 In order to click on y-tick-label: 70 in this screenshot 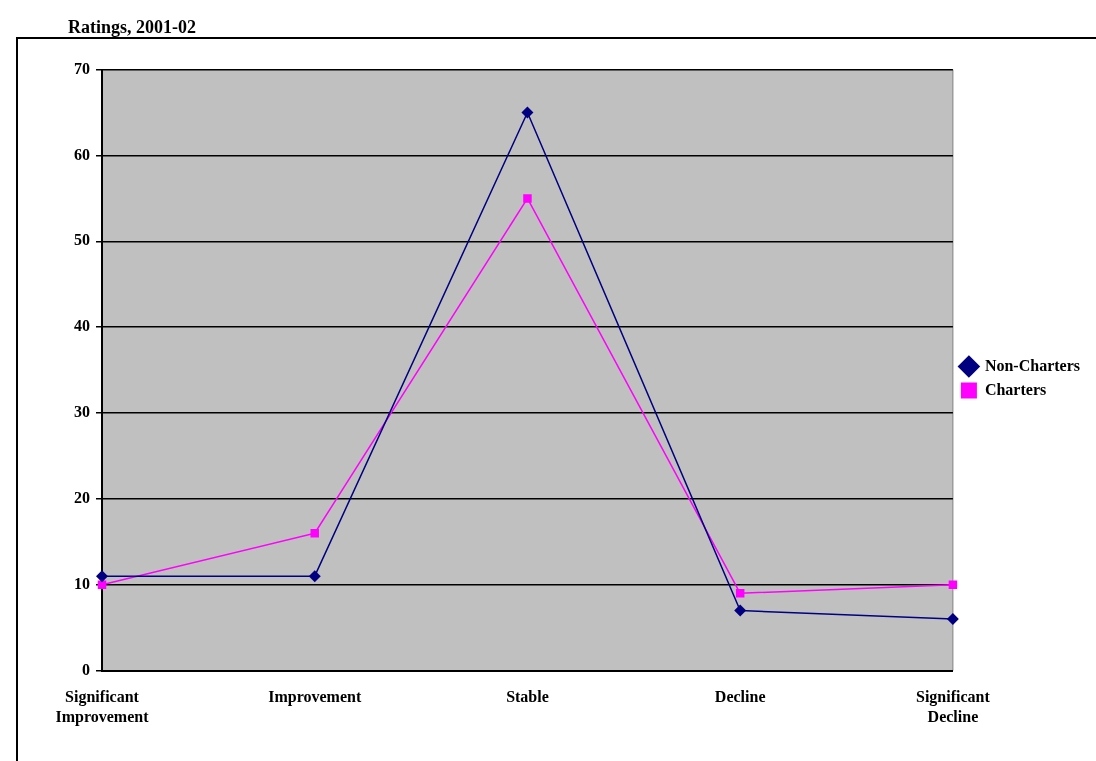, I will do `click(82, 68)`.